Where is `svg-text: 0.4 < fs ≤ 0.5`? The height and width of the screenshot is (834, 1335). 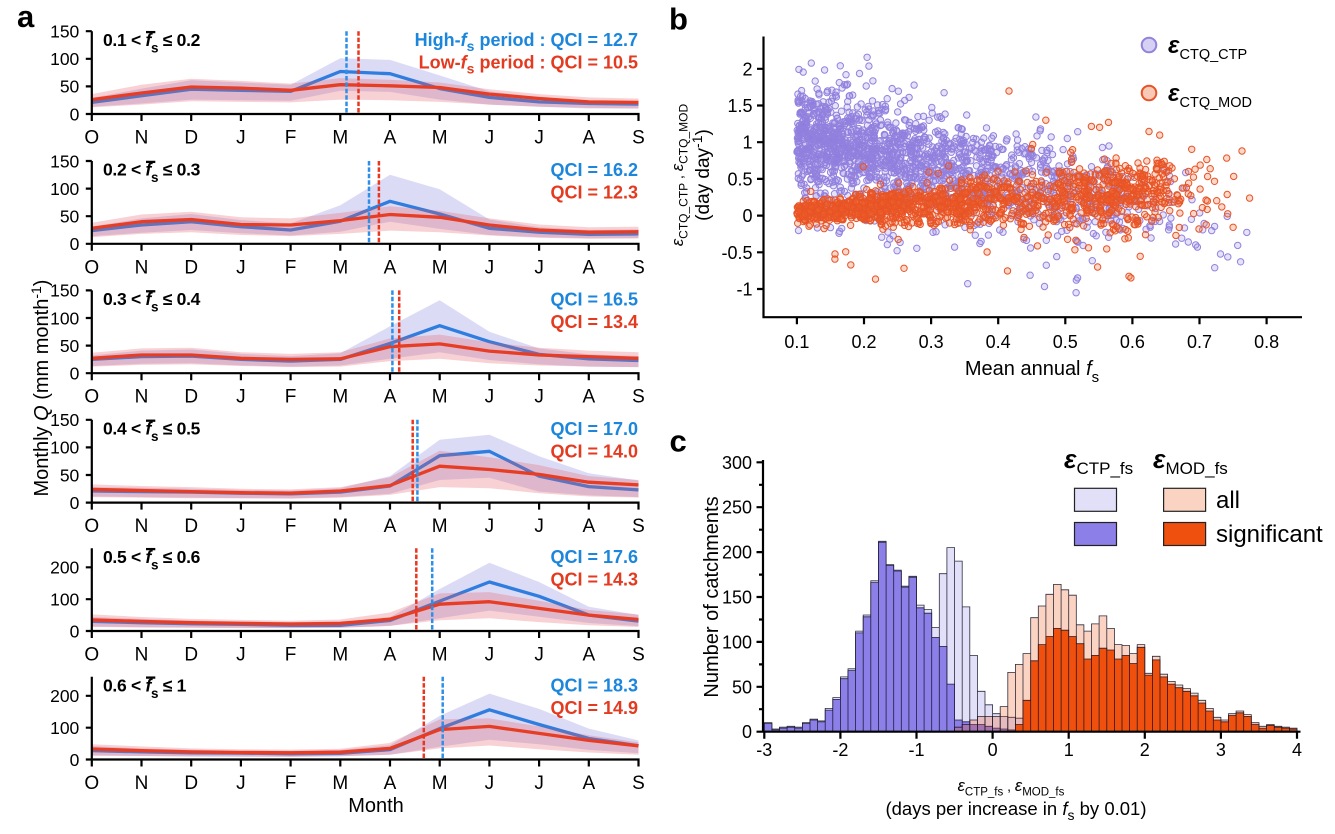 svg-text: 0.4 < fs ≤ 0.5 is located at coordinates (152, 432).